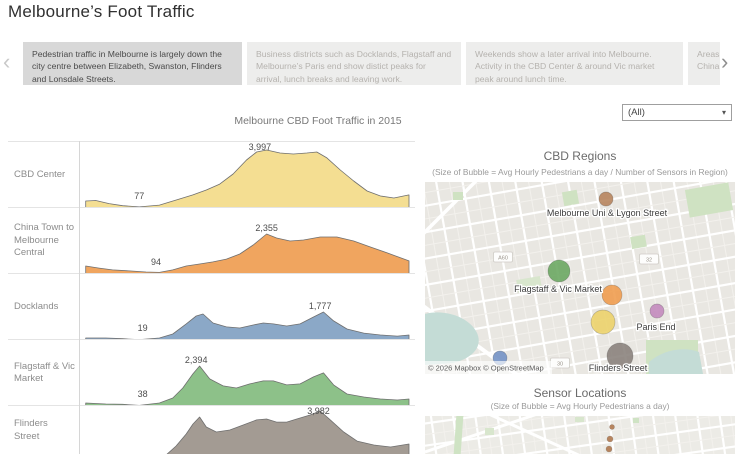 The height and width of the screenshot is (454, 736). What do you see at coordinates (612, 295) in the screenshot?
I see `region-bubble-china-town-to-melbourne-central` at bounding box center [612, 295].